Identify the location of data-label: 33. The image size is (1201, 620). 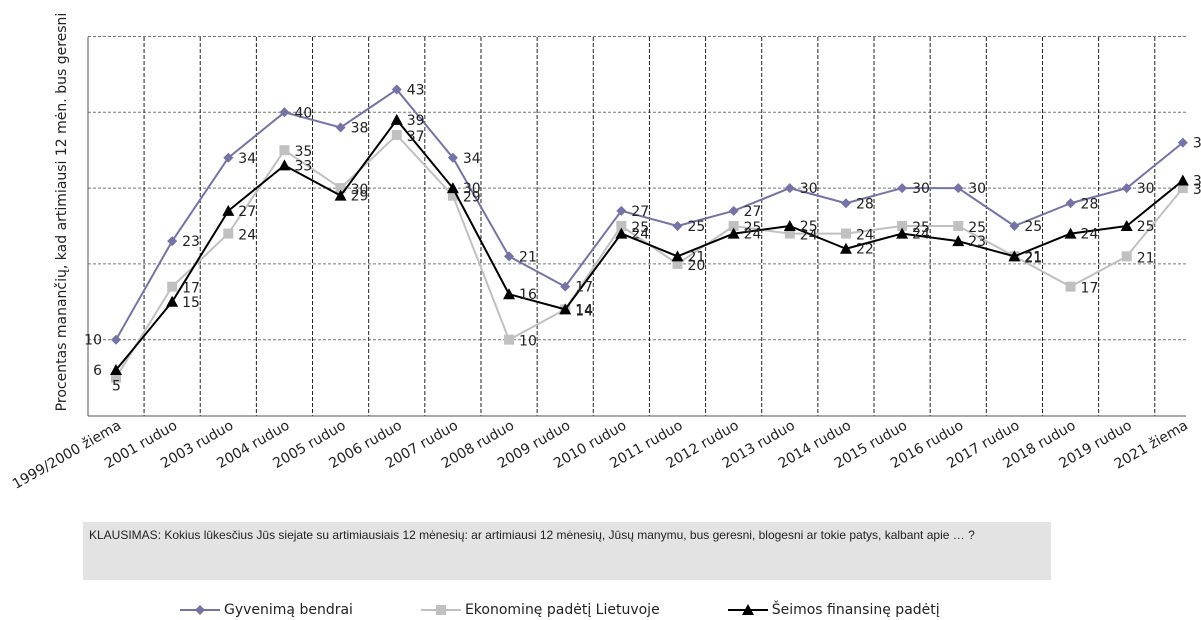
(303, 166).